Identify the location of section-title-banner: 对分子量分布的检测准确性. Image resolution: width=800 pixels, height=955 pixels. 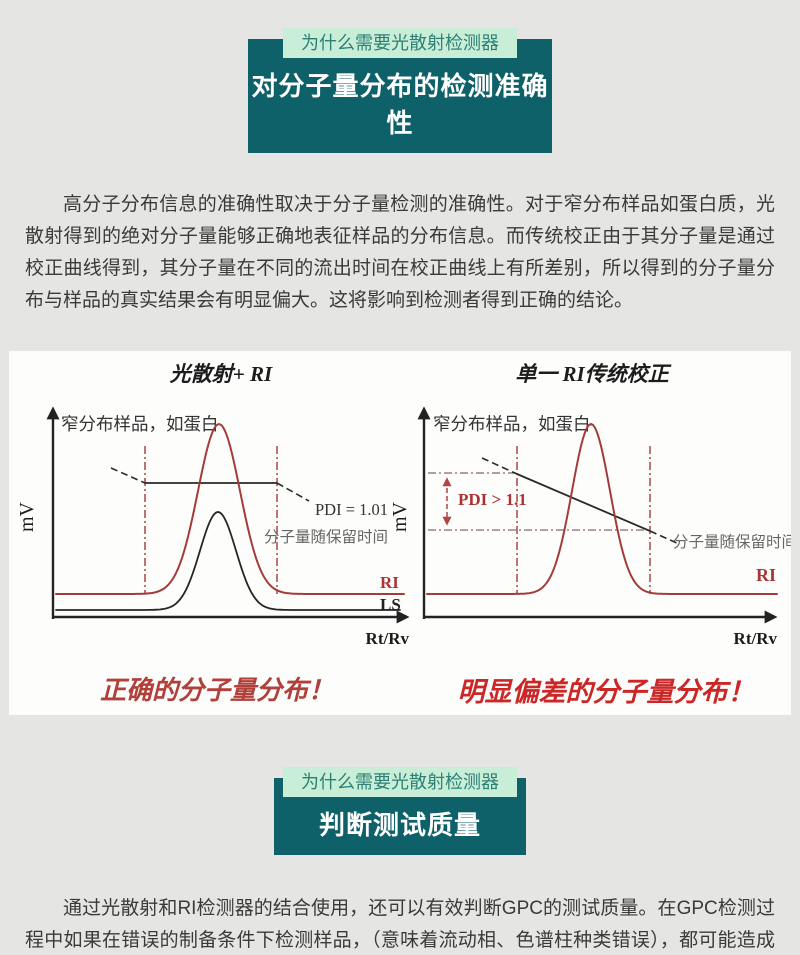
(400, 96).